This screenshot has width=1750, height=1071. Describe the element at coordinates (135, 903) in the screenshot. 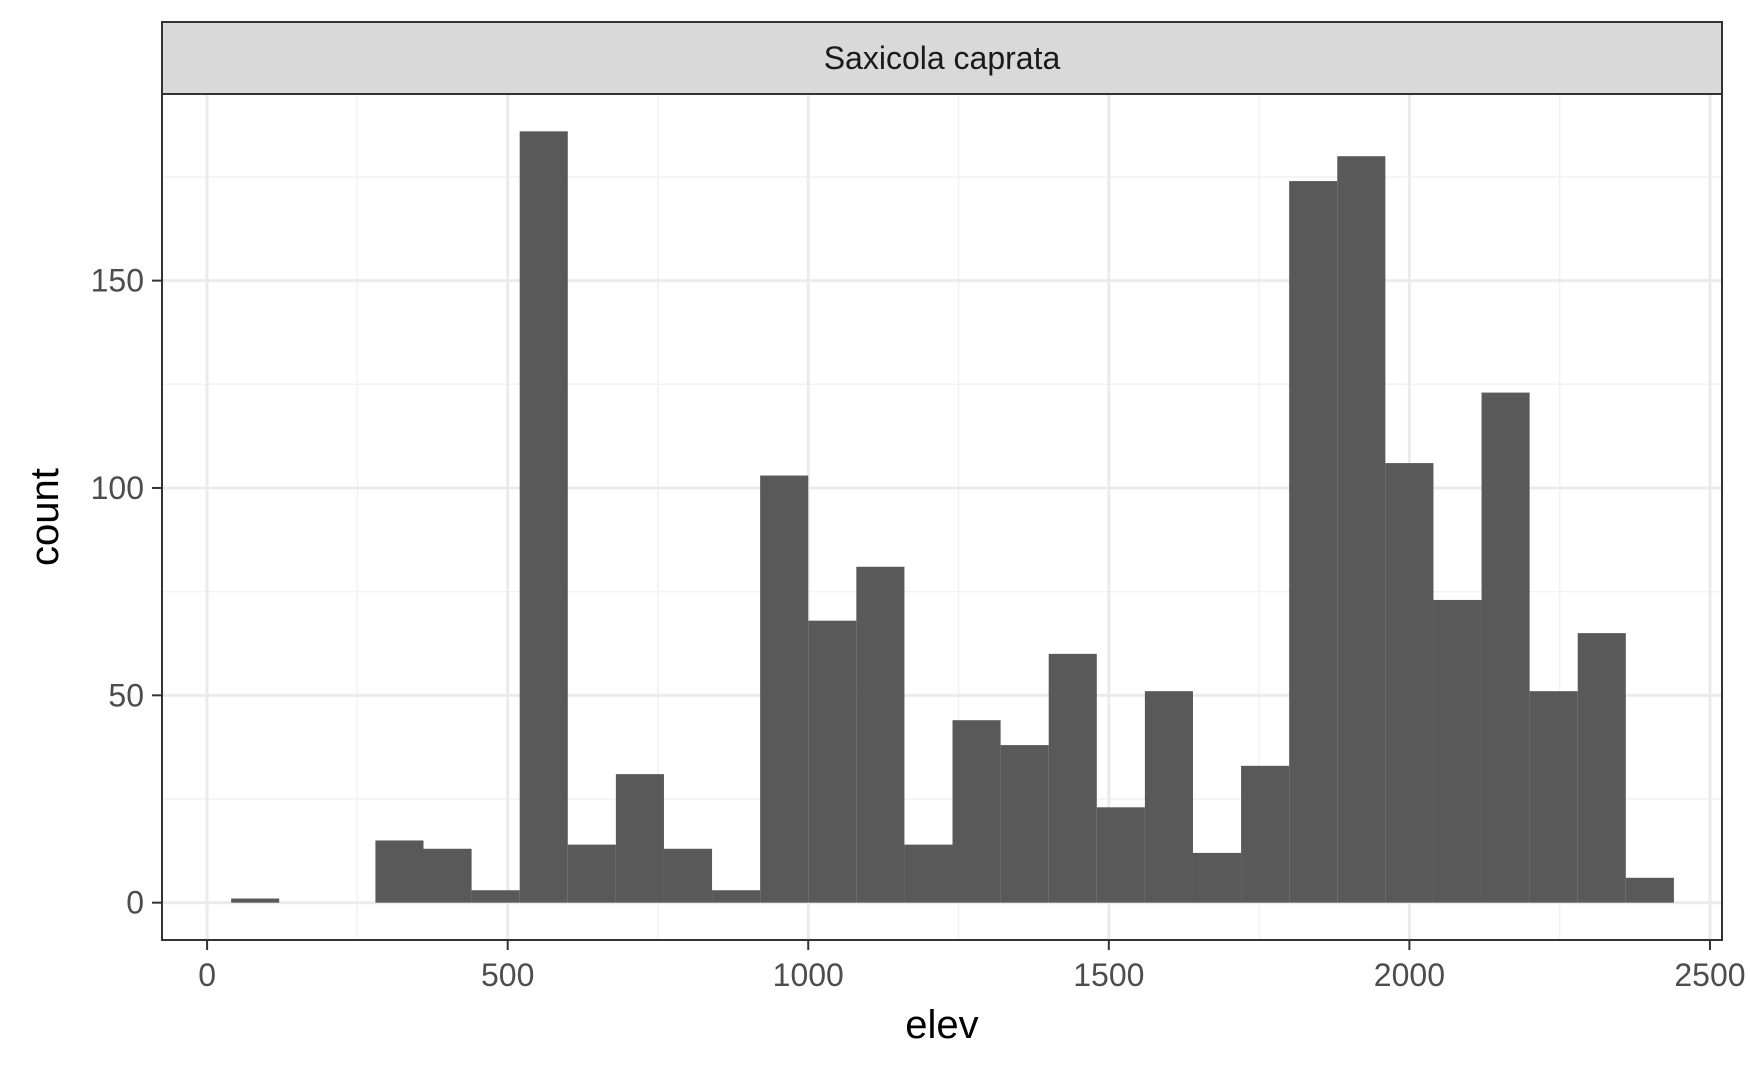

I see `y-tick-label: 0` at that location.